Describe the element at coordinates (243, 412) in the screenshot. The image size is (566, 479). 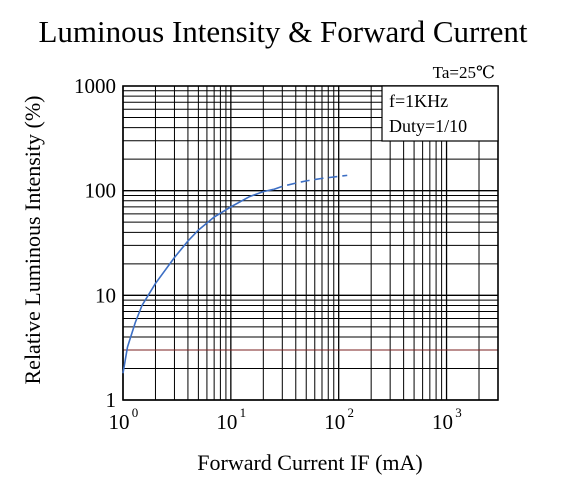
I see `x-tick-exponent: 1` at that location.